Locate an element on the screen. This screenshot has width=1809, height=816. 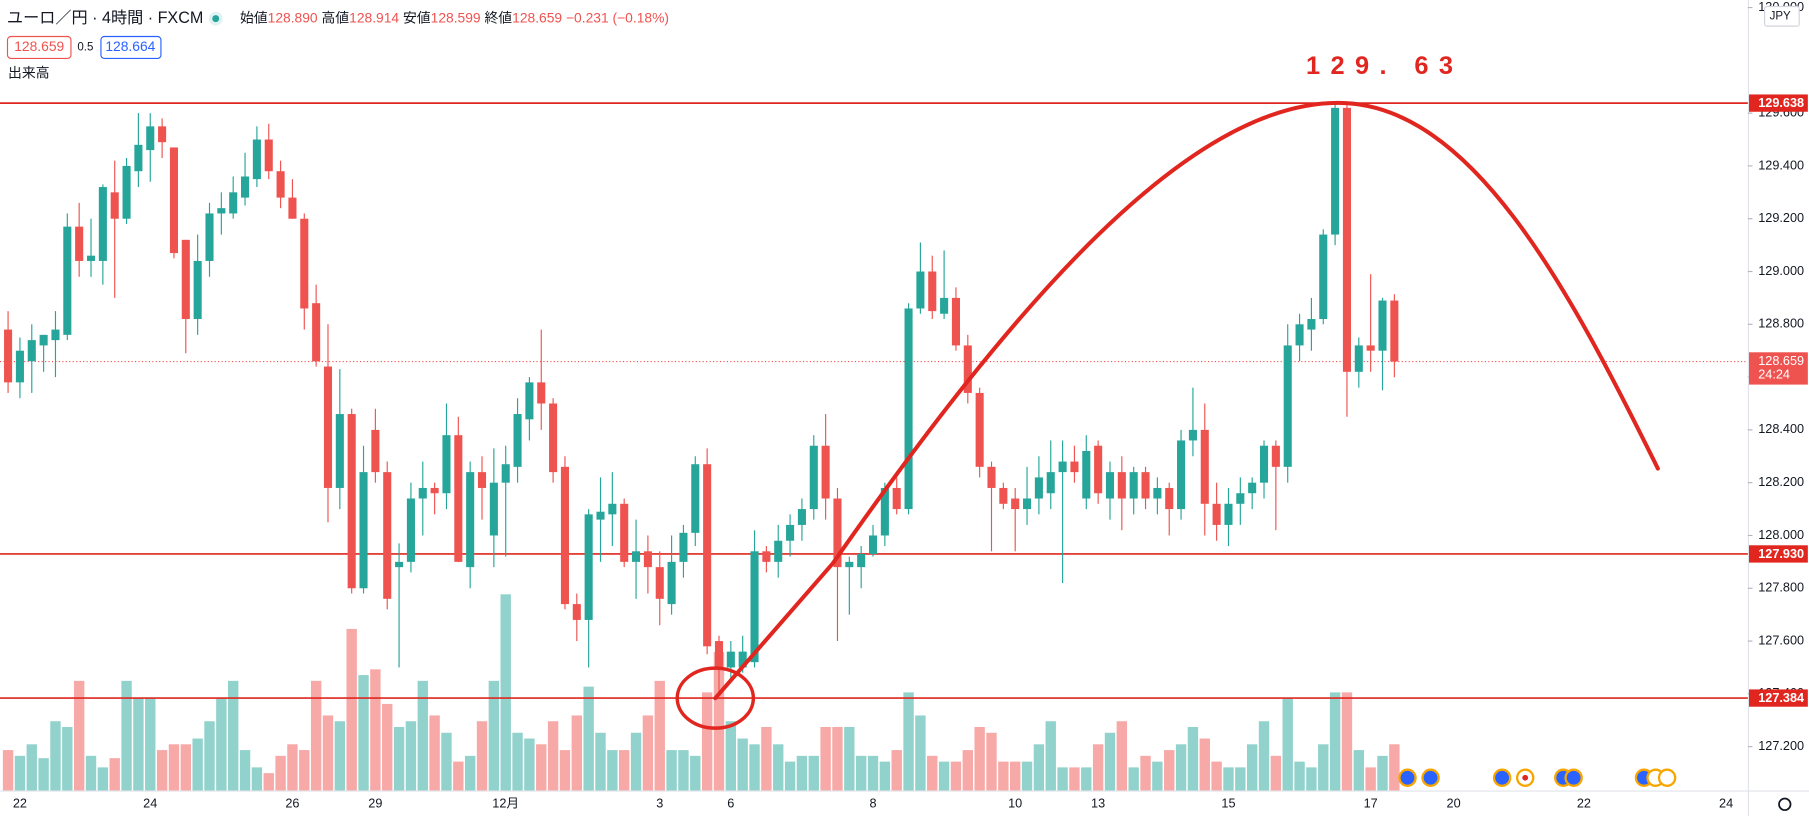
volume-legend: 出来高 is located at coordinates (28, 73).